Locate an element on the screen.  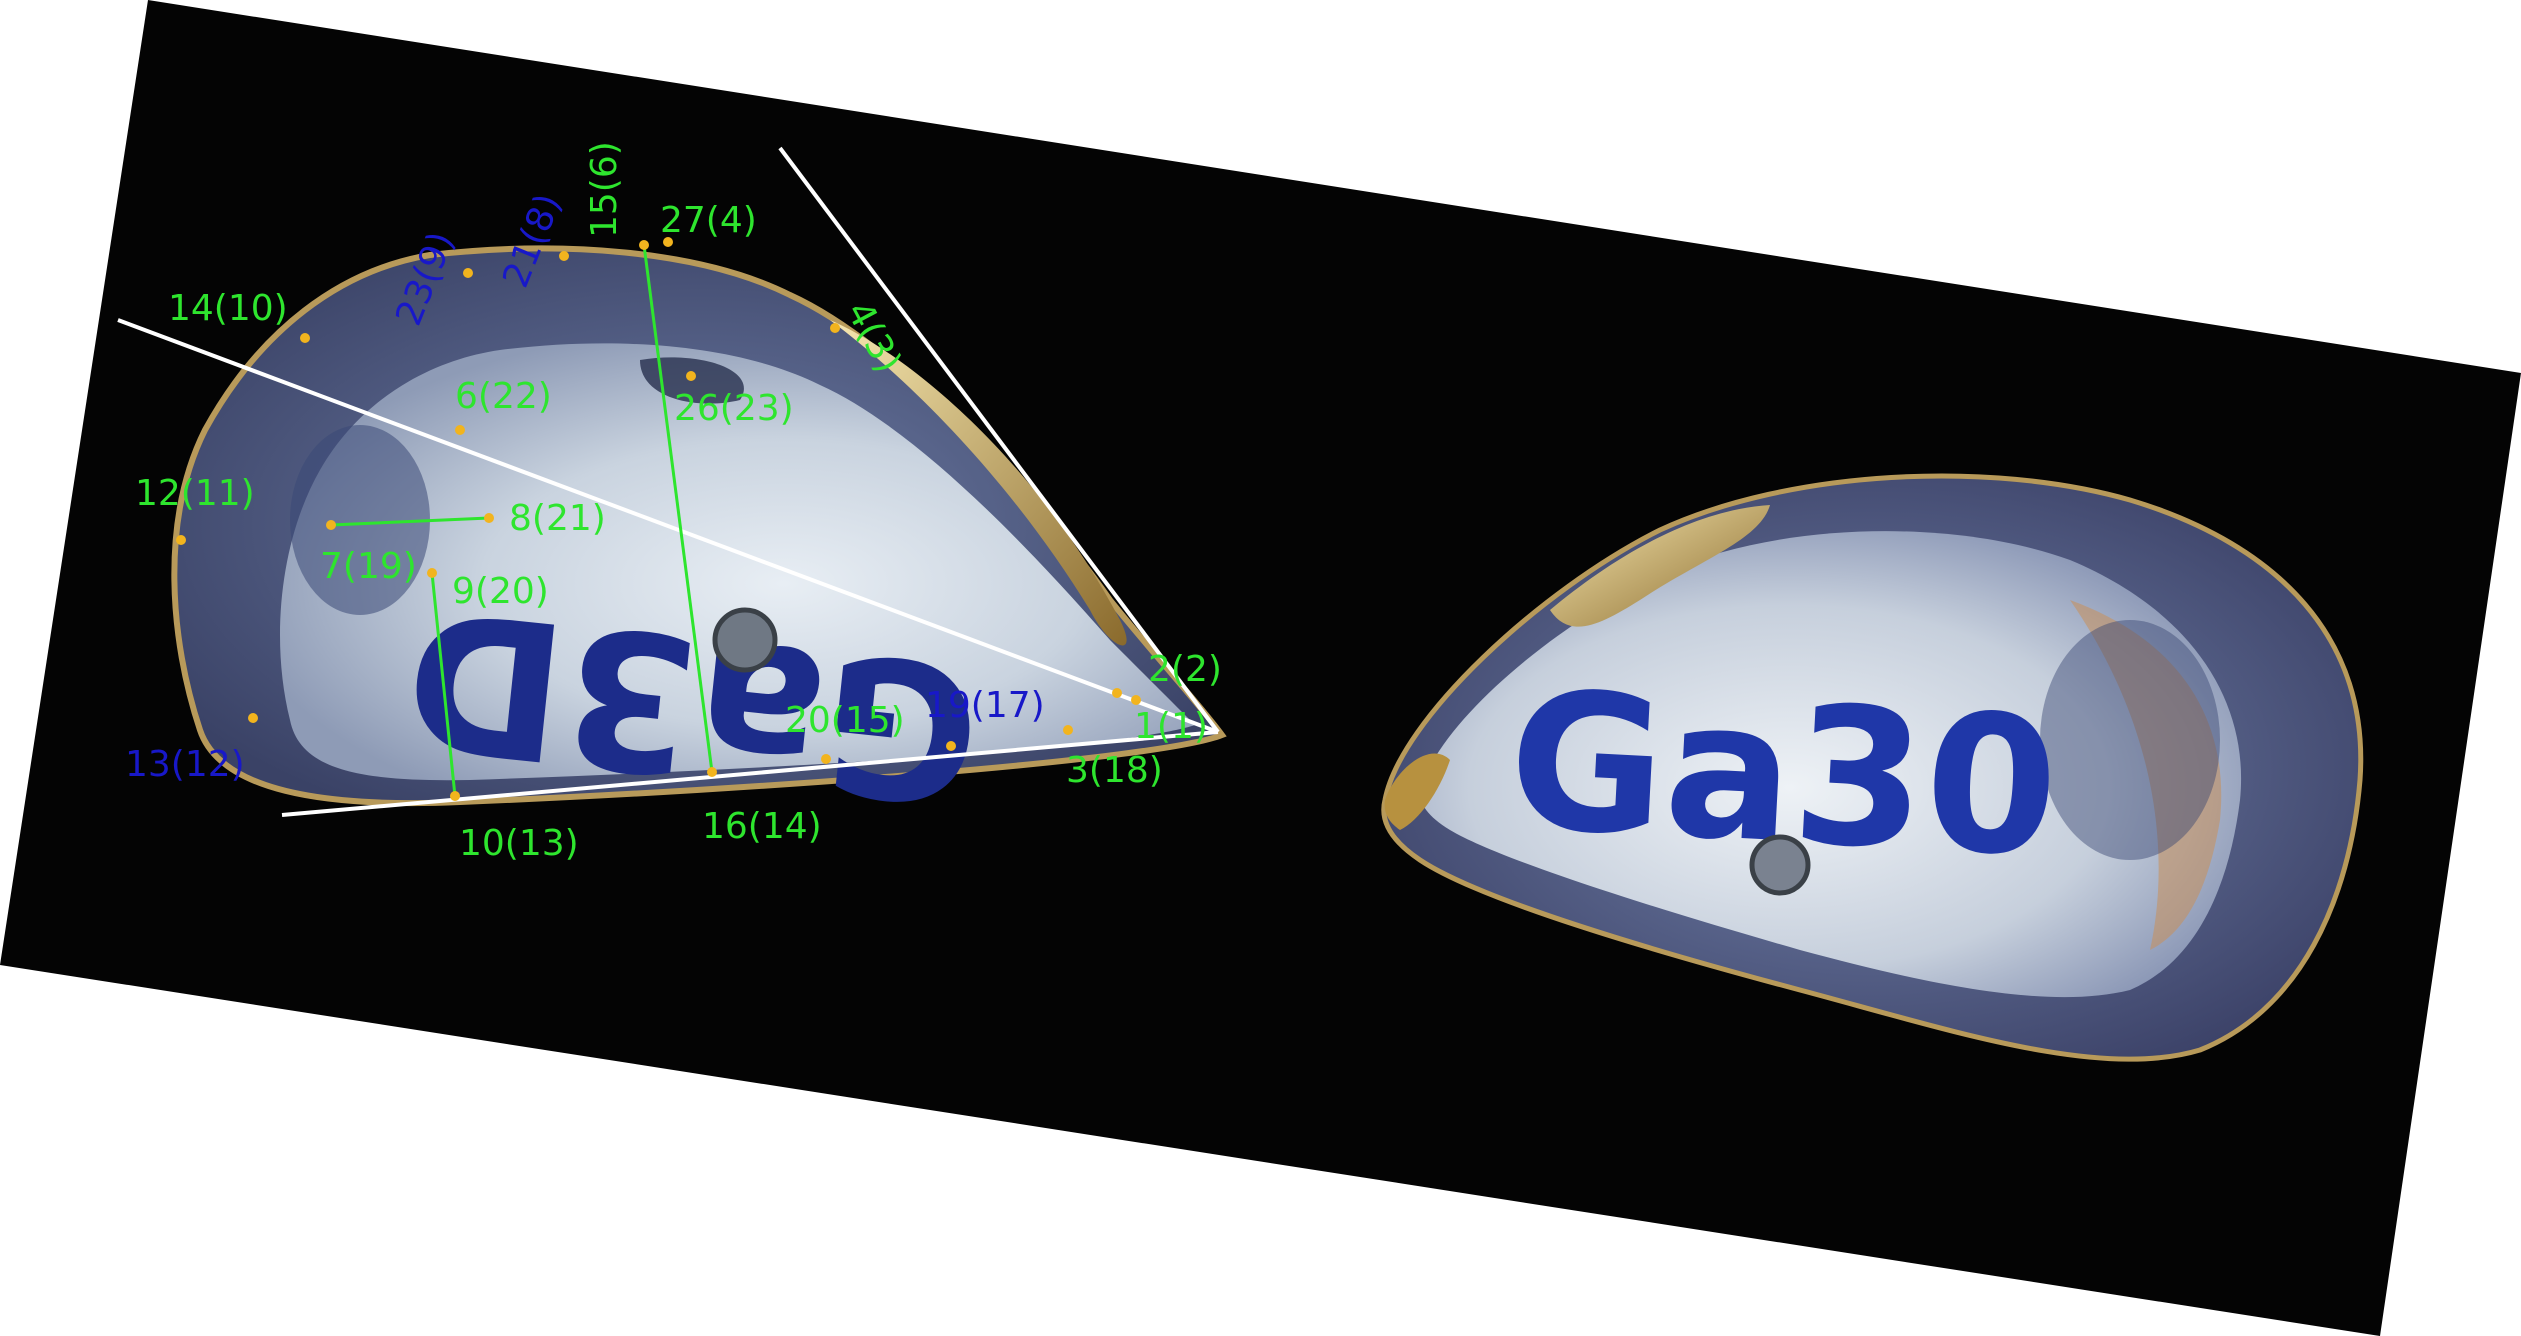
landmark-label: 1(1) is located at coordinates (1171, 726).